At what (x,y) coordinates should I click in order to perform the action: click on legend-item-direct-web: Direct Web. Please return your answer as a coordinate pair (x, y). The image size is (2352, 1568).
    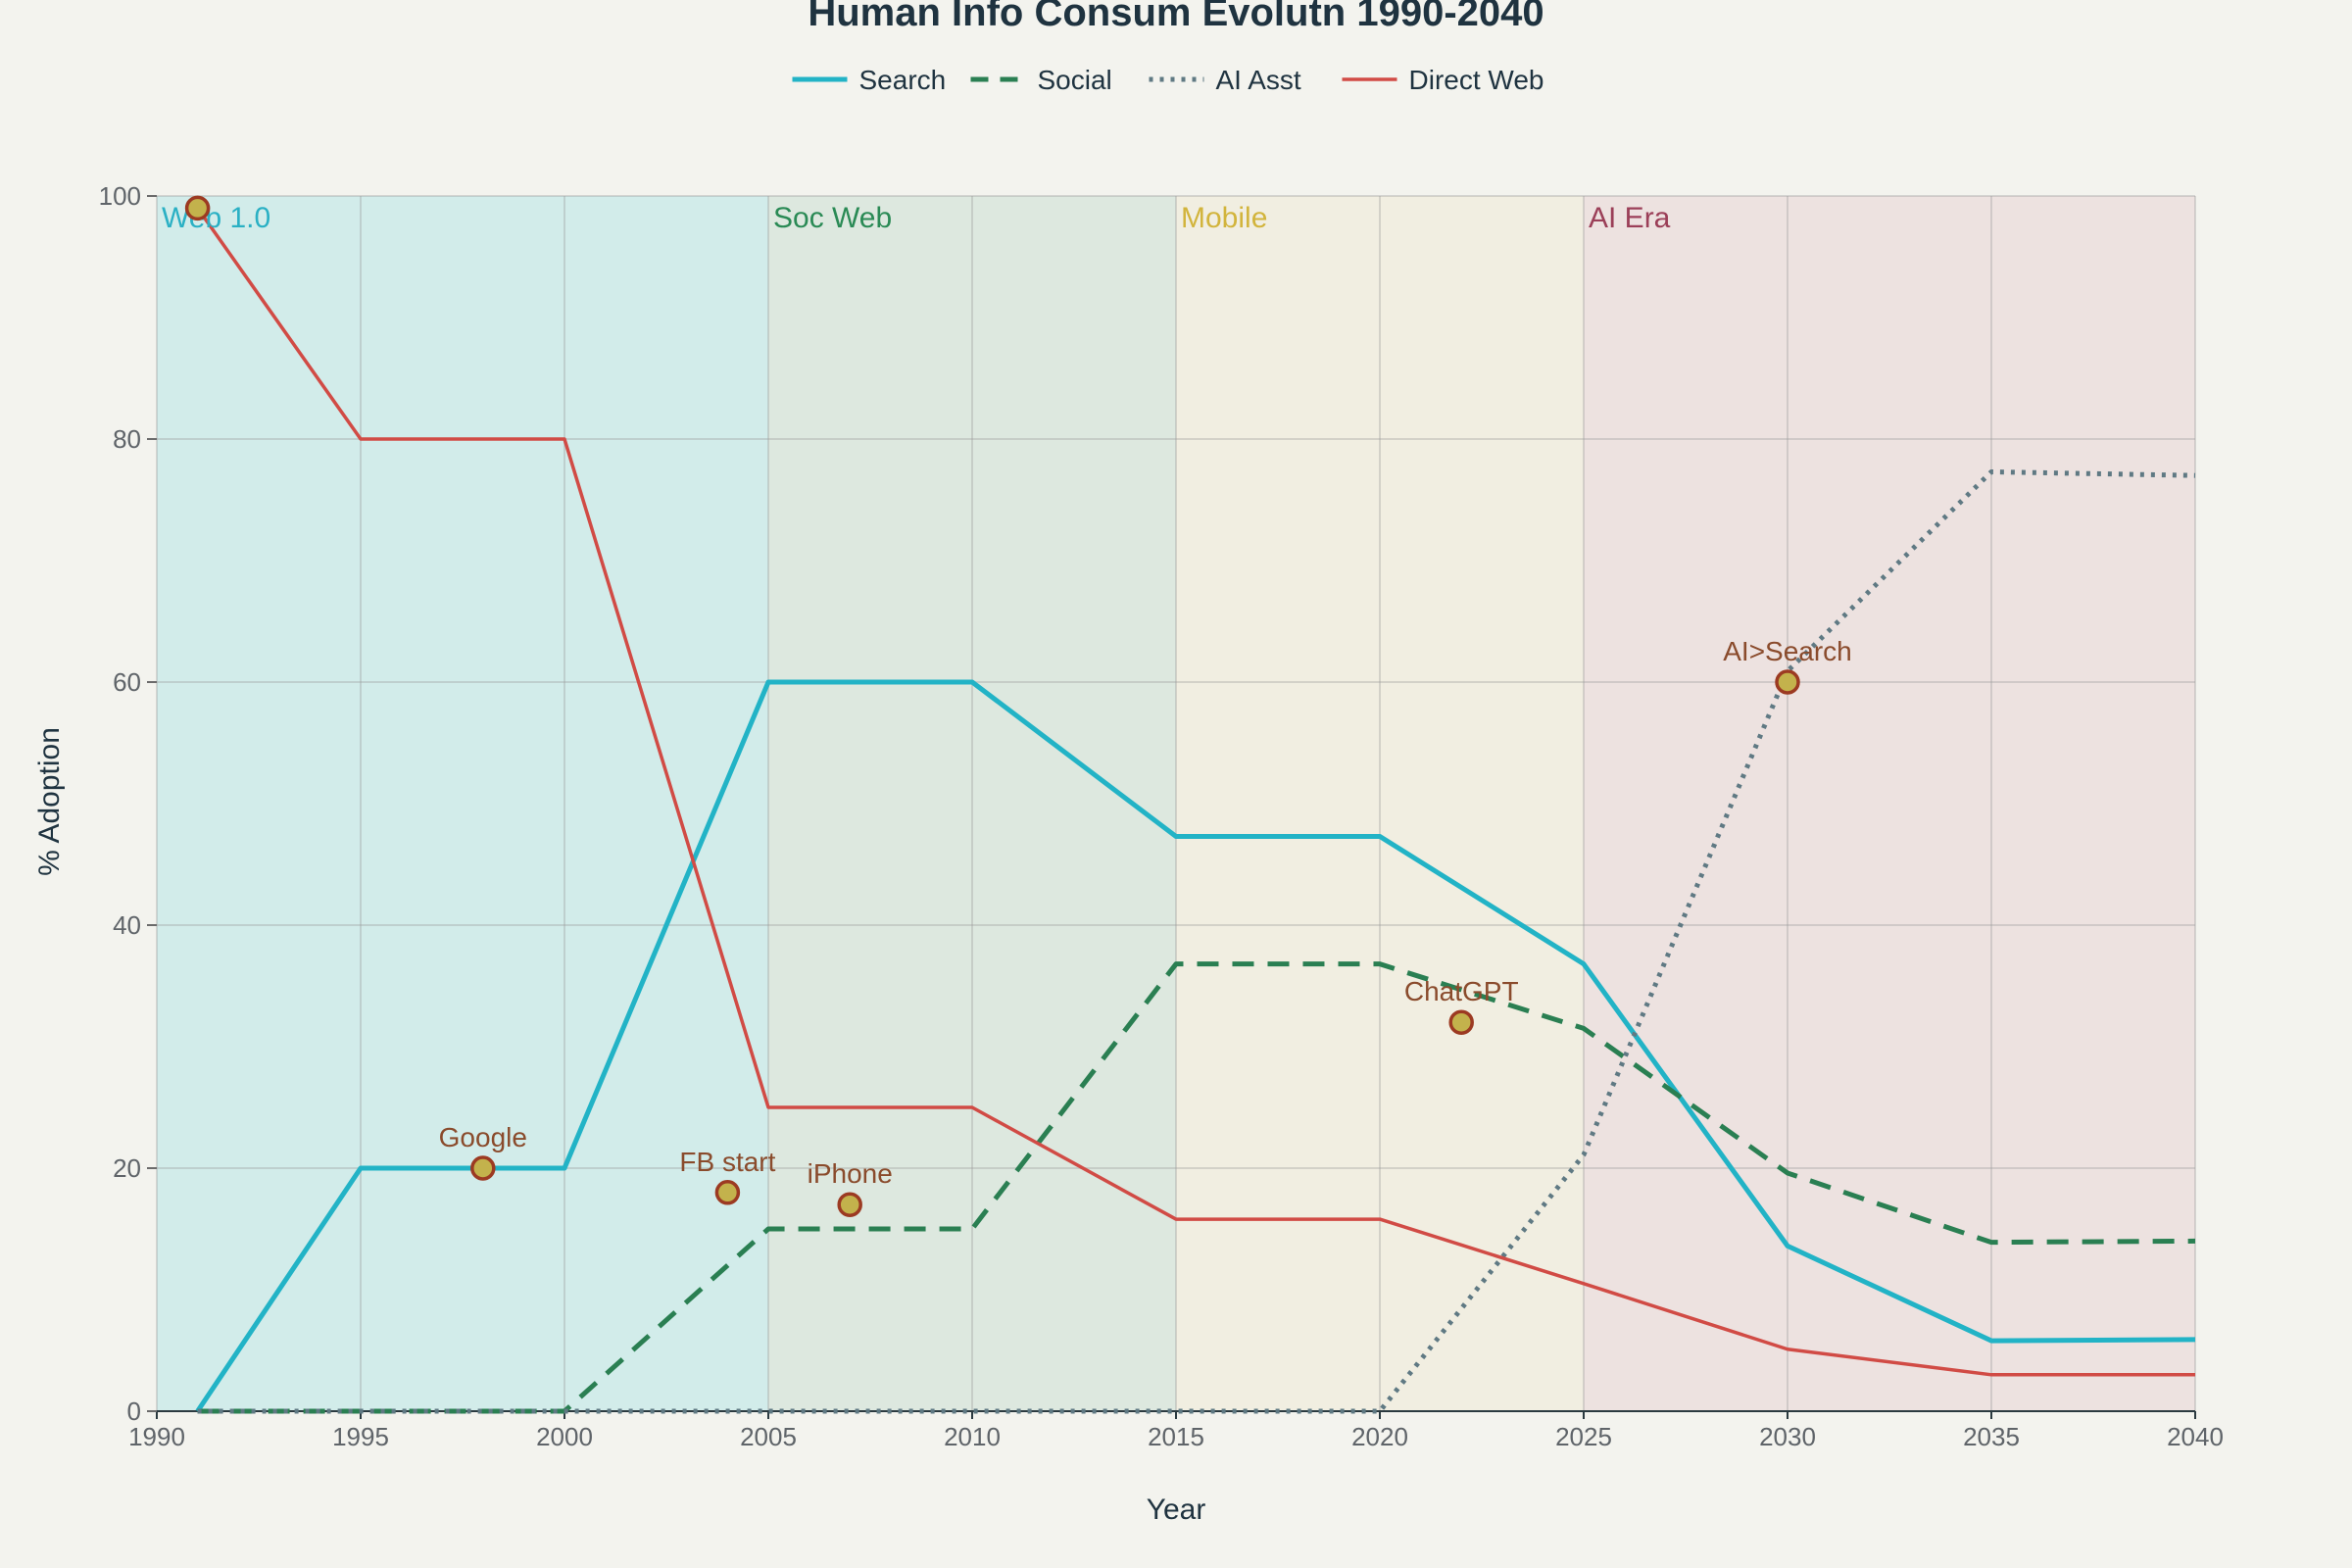
    Looking at the image, I should click on (1443, 80).